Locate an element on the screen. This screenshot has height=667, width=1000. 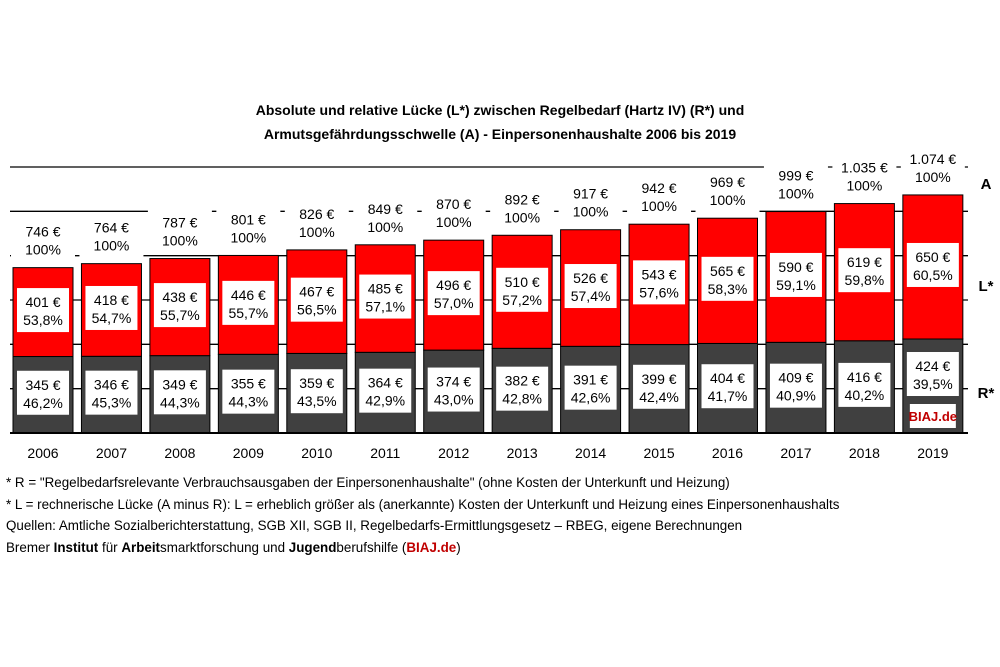
l-pct-label: 59,1% is located at coordinates (796, 285).